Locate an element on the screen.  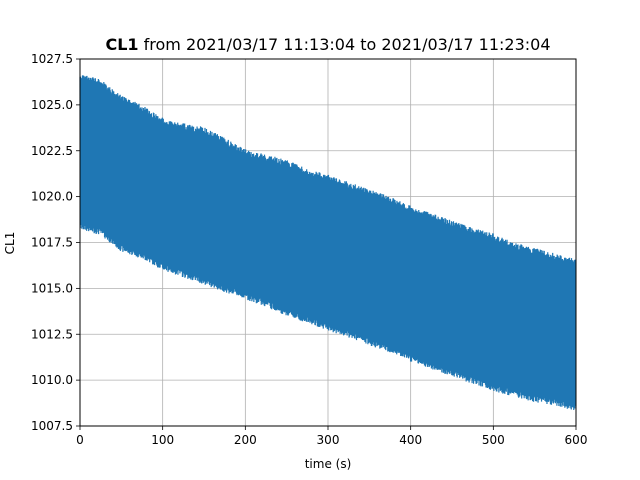
x-tick-label: 500 is located at coordinates (493, 440).